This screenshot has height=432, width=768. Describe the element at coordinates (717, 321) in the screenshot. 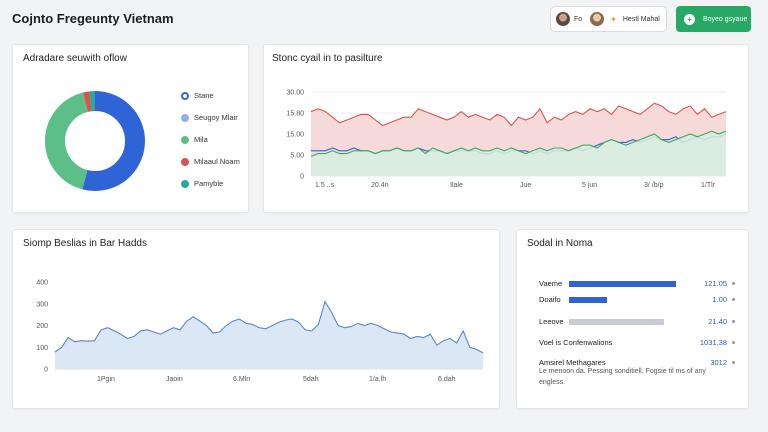

I see `summary-row-value: 21.40` at that location.